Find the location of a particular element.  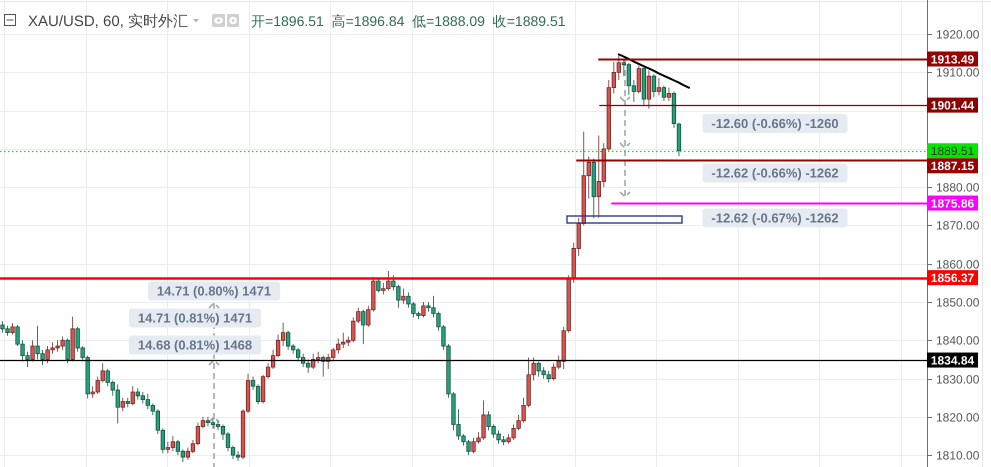

price-tag: 1889.51 is located at coordinates (952, 150).